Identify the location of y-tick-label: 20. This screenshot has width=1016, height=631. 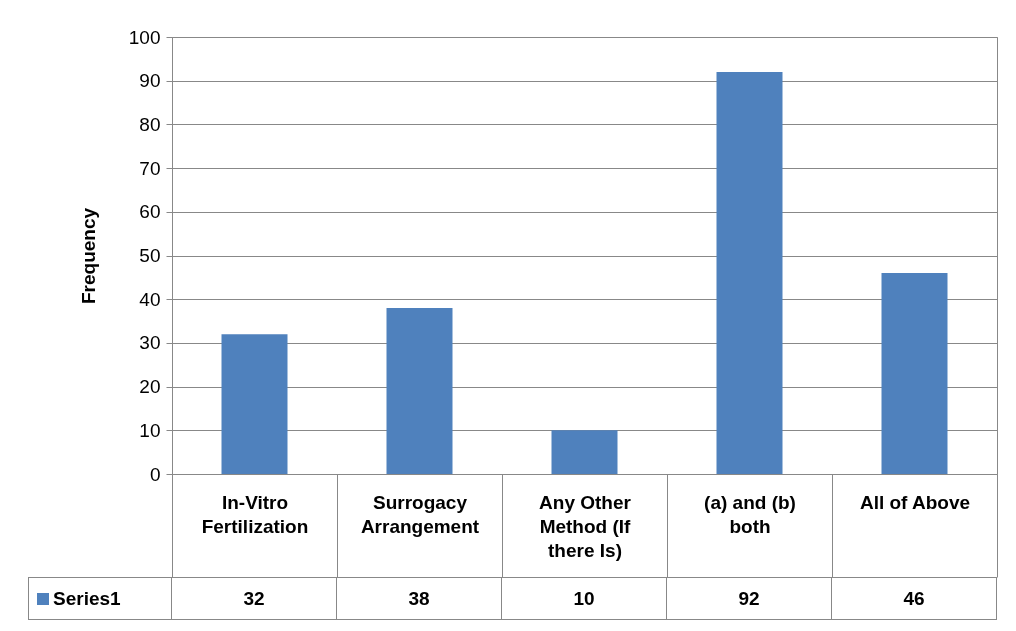
(150, 387).